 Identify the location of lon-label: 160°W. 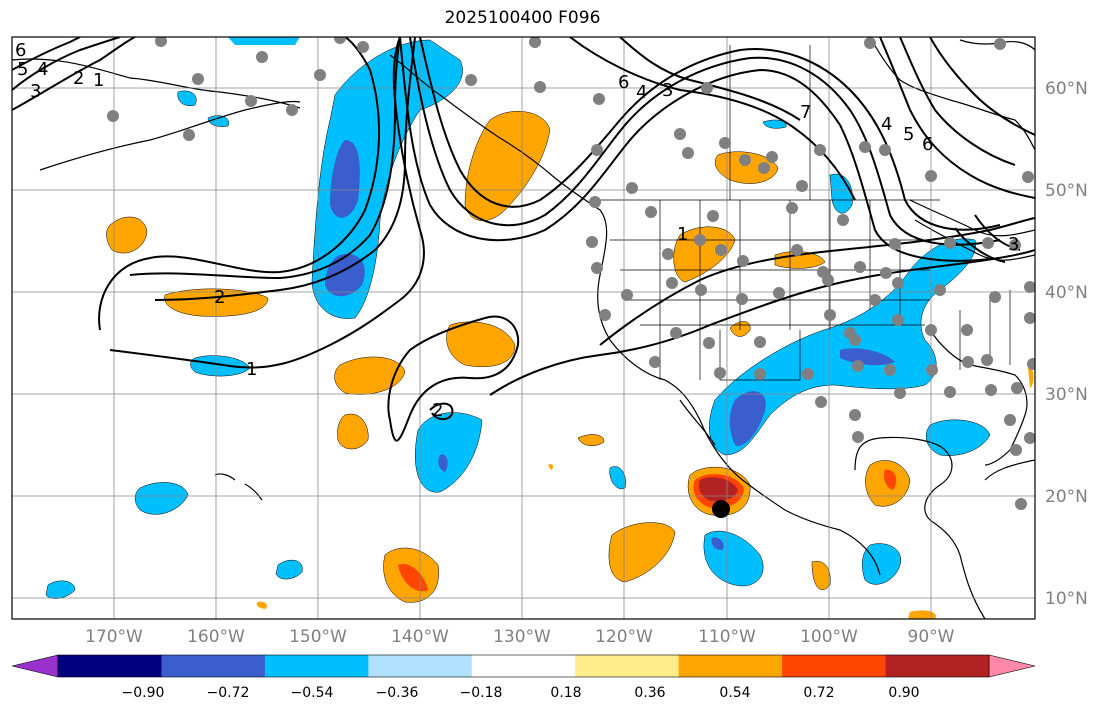
(216, 637).